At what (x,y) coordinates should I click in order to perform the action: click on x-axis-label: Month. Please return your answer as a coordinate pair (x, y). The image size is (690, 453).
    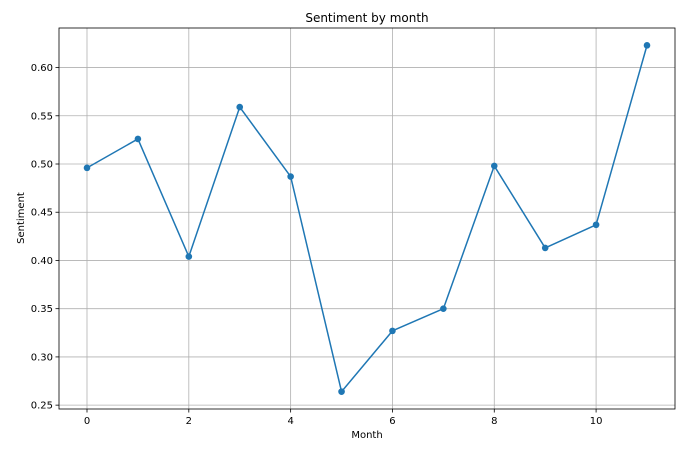
    Looking at the image, I should click on (366, 435).